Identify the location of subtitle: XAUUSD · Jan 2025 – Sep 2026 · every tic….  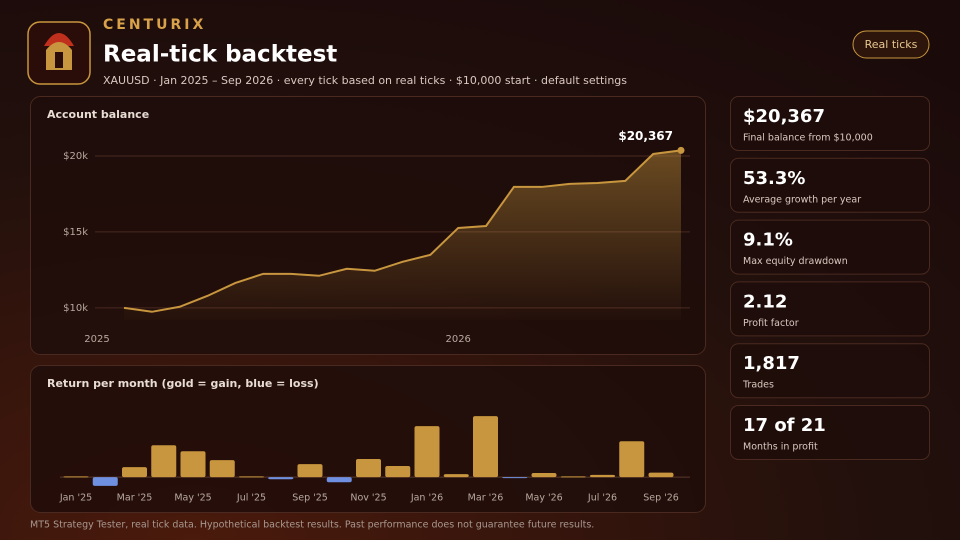
(365, 80).